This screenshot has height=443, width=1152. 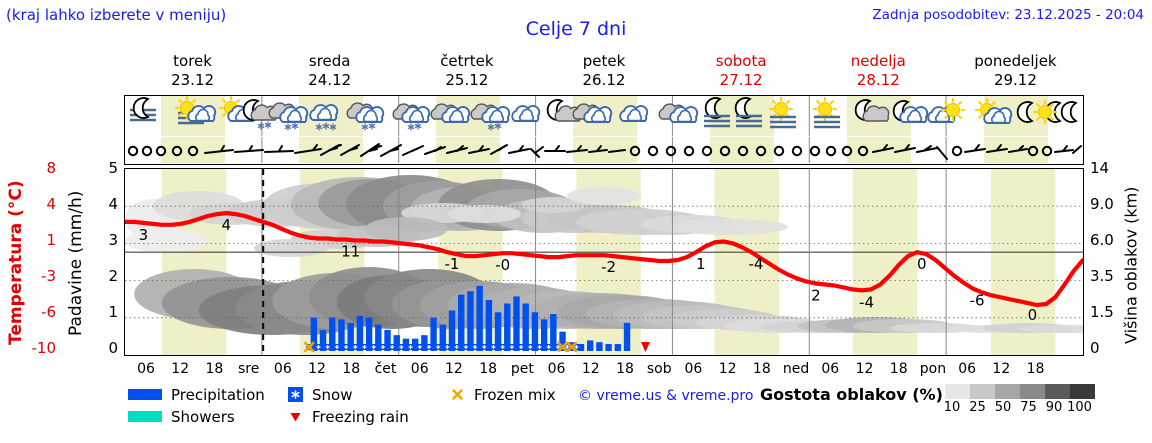 What do you see at coordinates (51, 204) in the screenshot?
I see `temperature-tick: 4` at bounding box center [51, 204].